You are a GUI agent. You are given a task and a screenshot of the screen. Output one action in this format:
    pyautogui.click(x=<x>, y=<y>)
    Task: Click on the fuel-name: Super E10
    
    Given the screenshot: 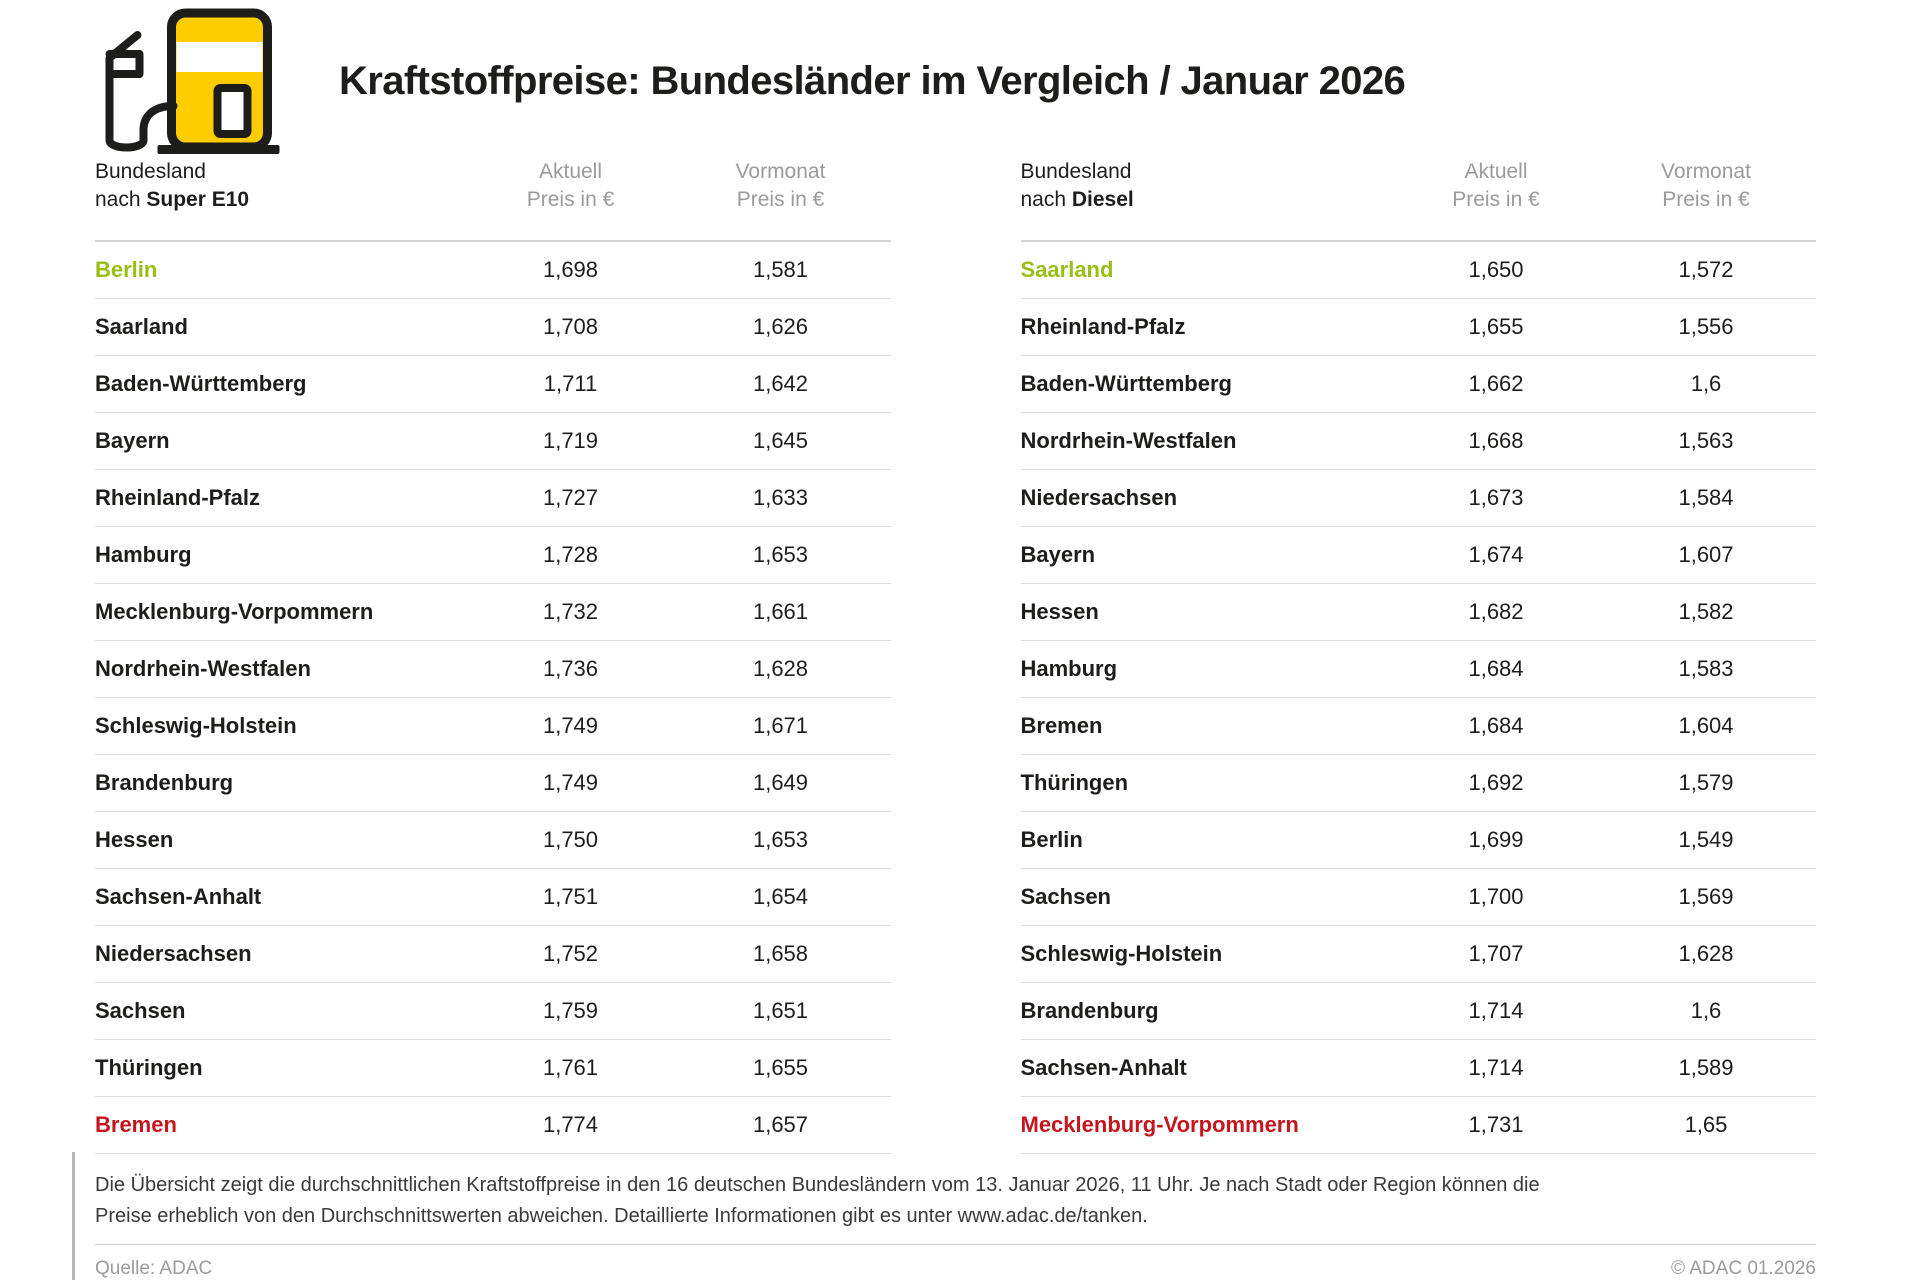 What is the action you would take?
    pyautogui.click(x=198, y=199)
    